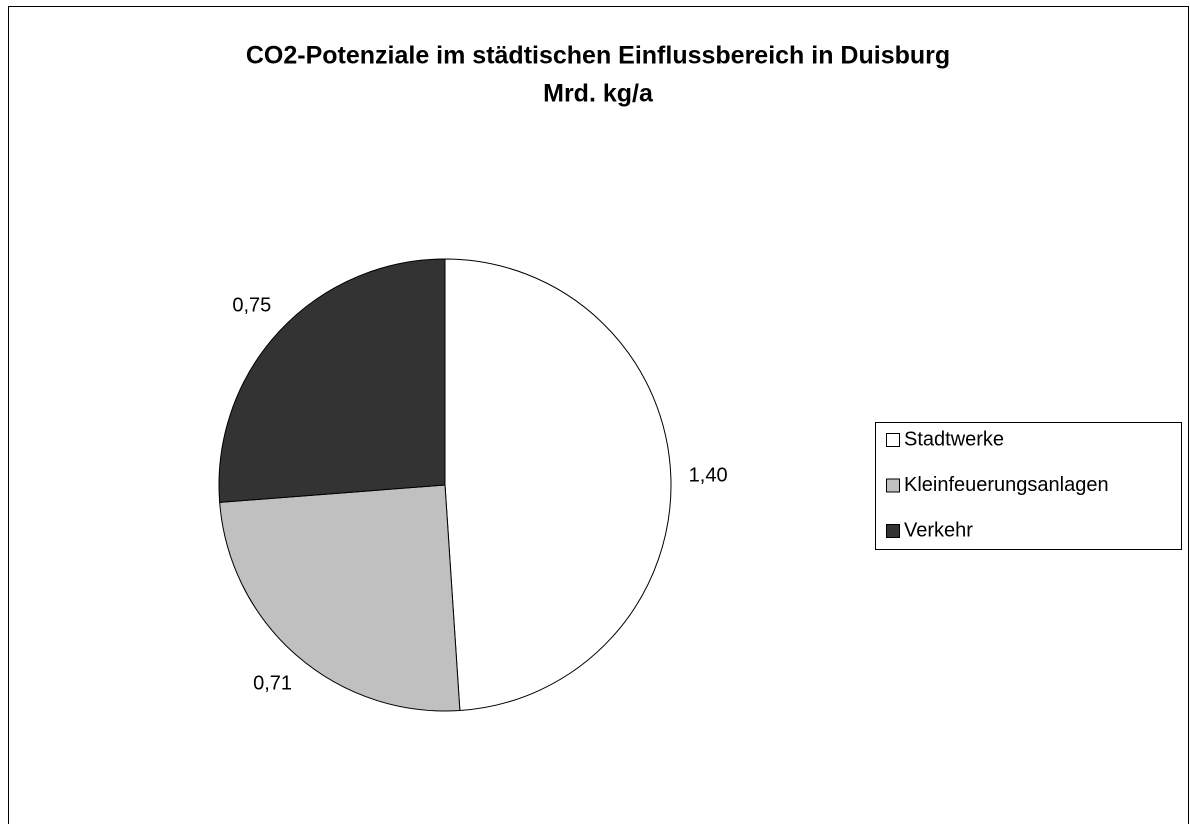 The width and height of the screenshot is (1190, 824). What do you see at coordinates (598, 94) in the screenshot?
I see `chart-subtitle: Mrd. kg/a` at bounding box center [598, 94].